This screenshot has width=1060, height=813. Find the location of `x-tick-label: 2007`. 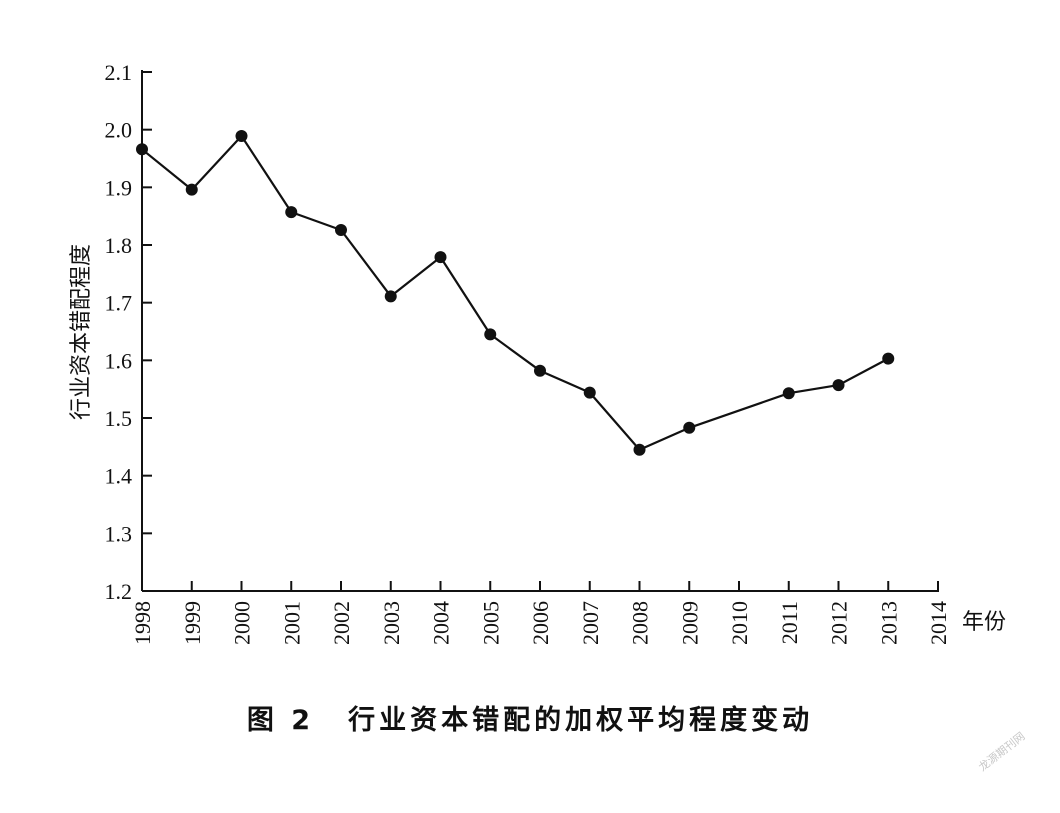

x-tick-label: 2007 is located at coordinates (590, 623).